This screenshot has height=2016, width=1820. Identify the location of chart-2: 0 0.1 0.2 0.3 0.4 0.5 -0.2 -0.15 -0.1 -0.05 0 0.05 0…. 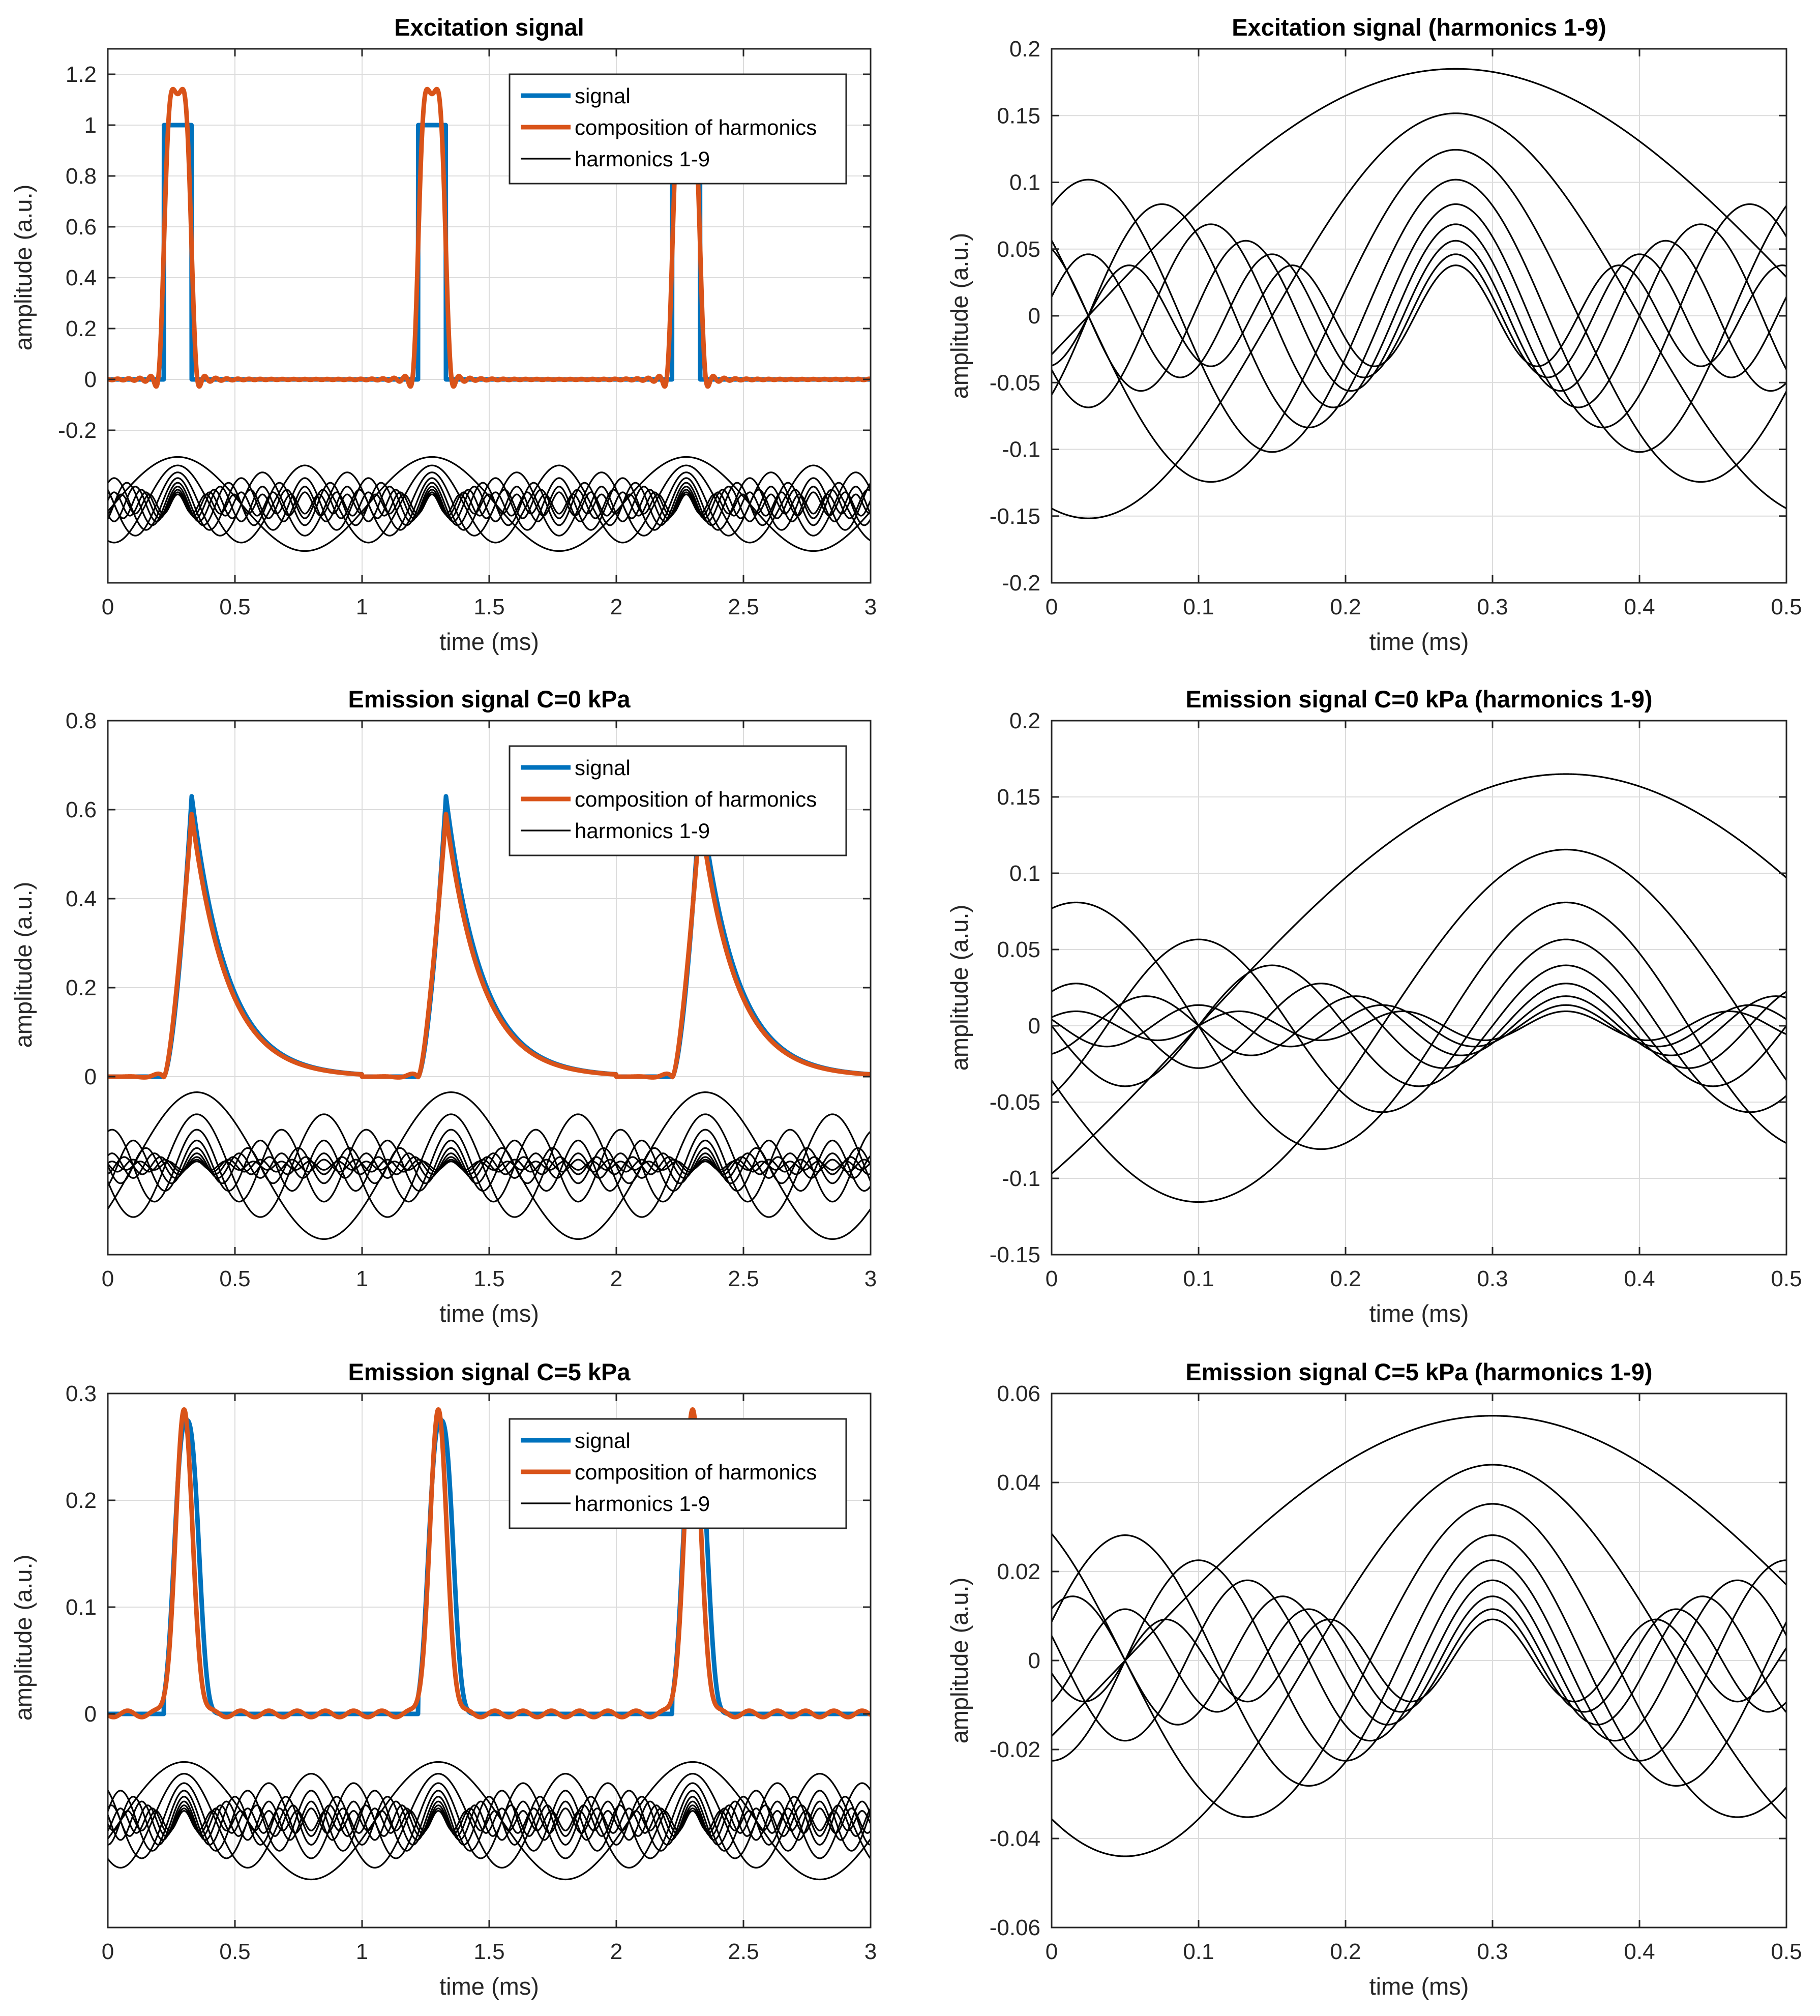
(1374, 334).